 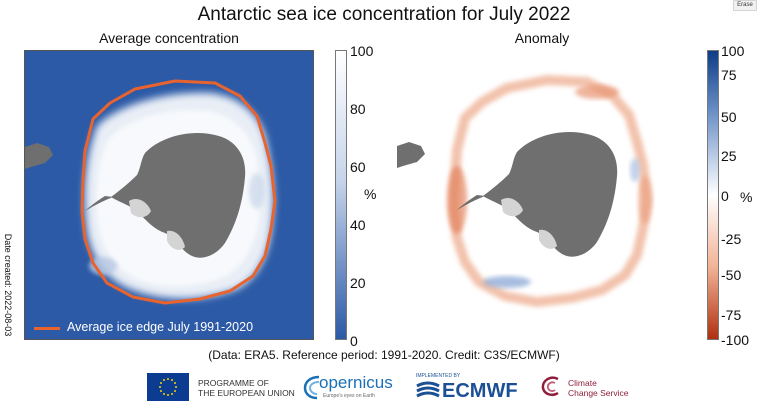 What do you see at coordinates (582, 383) in the screenshot?
I see `c3s-line1: Climate` at bounding box center [582, 383].